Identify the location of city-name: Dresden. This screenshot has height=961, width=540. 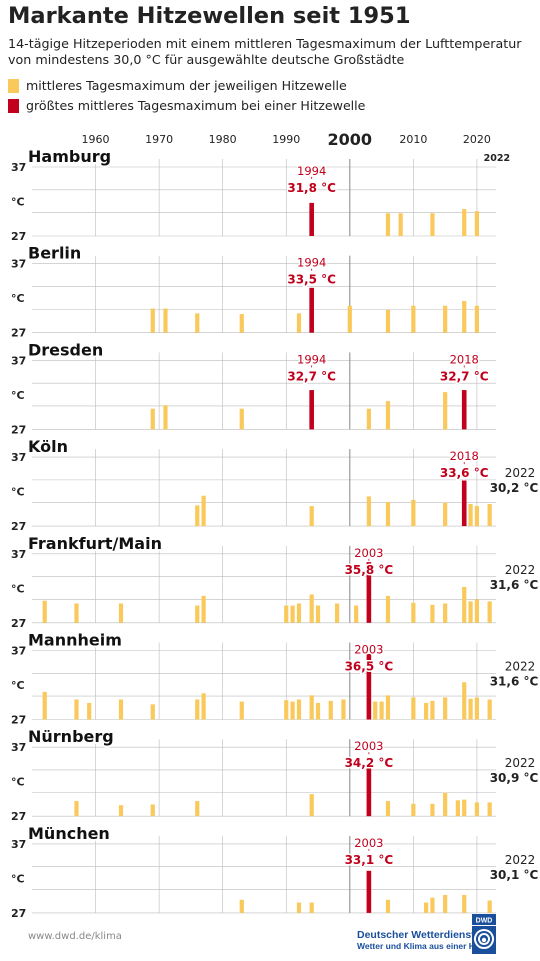
(65, 349).